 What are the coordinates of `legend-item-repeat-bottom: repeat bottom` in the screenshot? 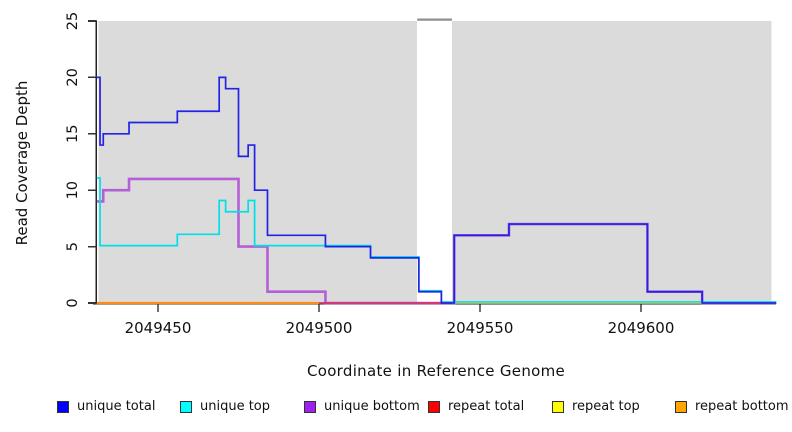 It's located at (732, 407).